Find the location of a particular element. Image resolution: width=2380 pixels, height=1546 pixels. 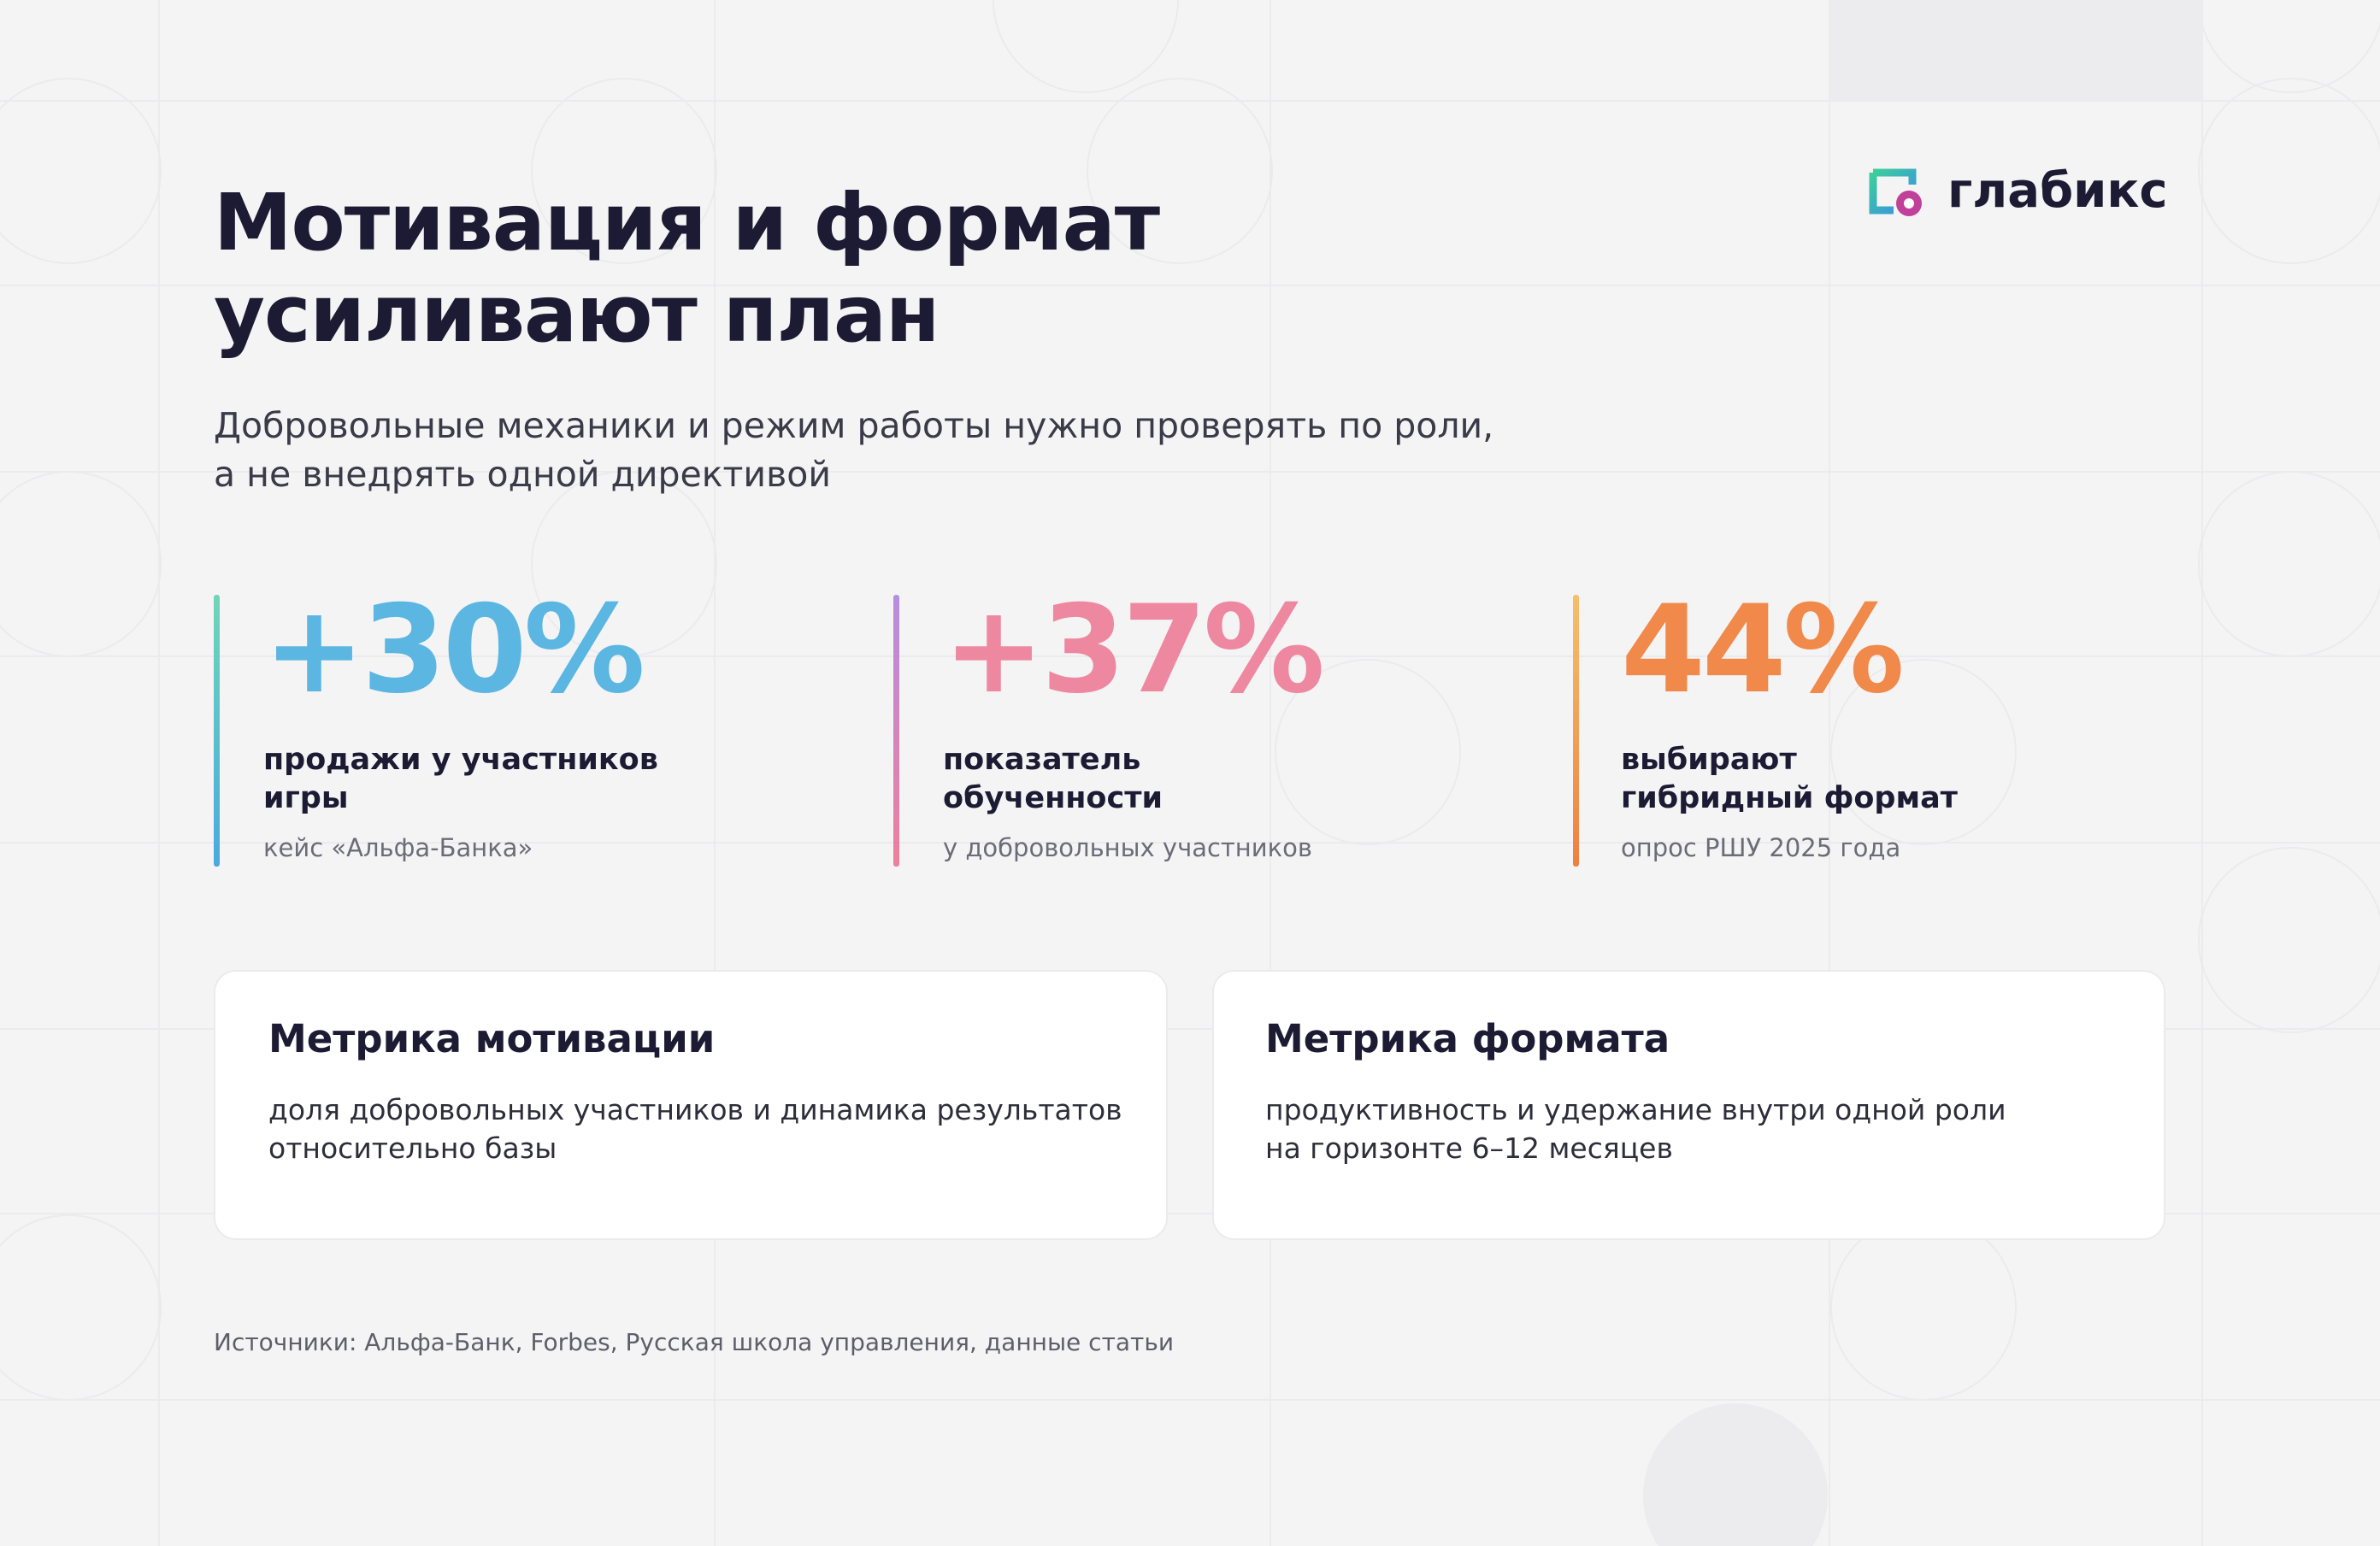

title-line: Мотивация и формат is located at coordinates (687, 223).